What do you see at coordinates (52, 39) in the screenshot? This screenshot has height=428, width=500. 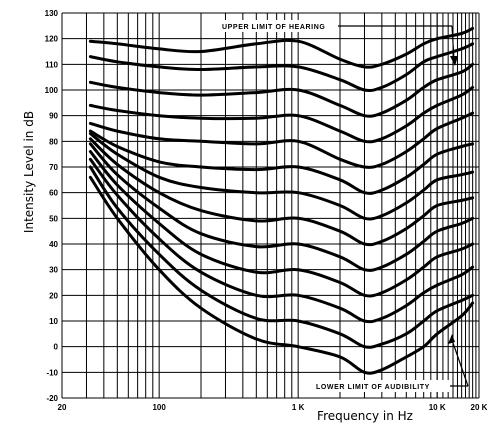 I see `y-tick-label: 120` at bounding box center [52, 39].